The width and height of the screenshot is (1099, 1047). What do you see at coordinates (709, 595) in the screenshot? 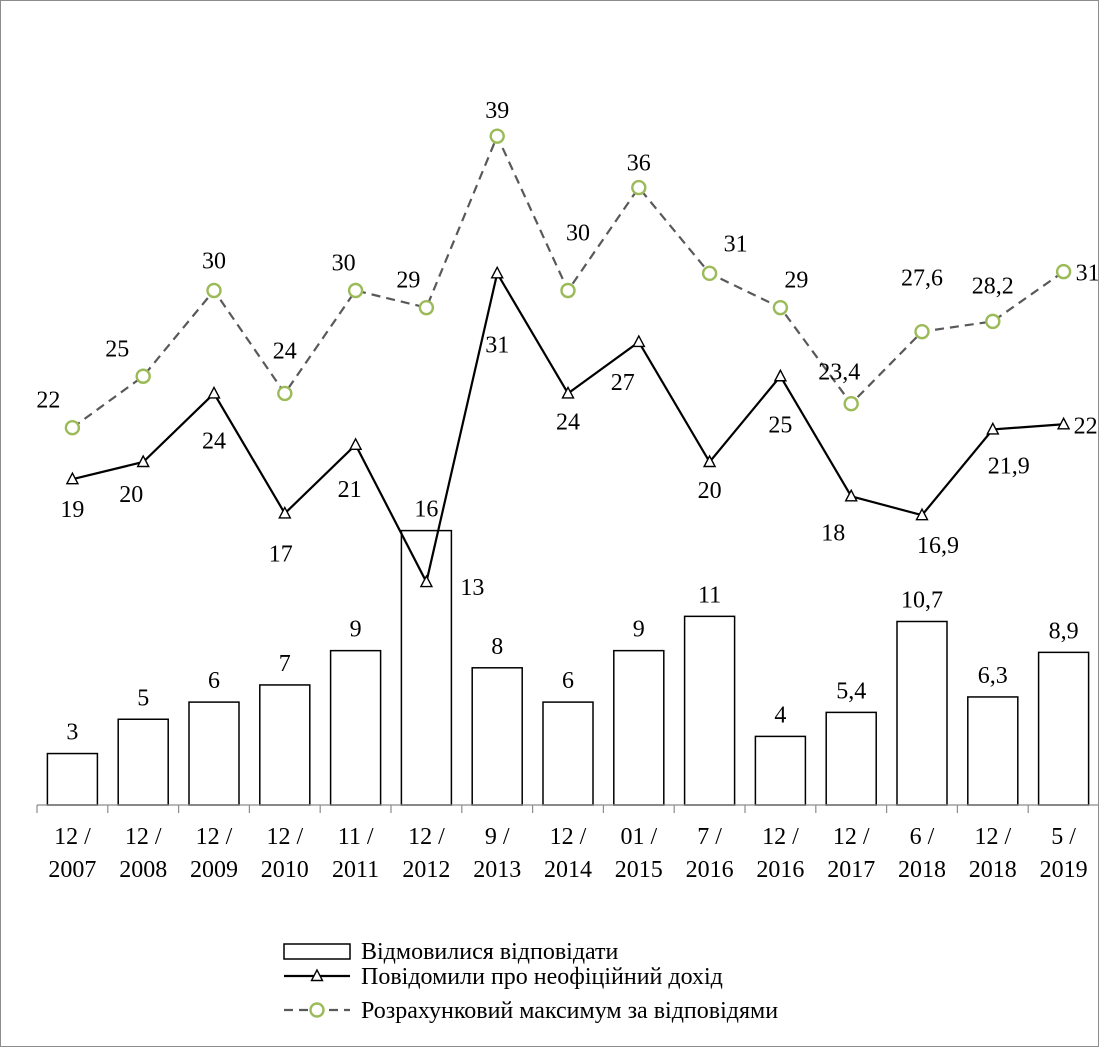
I see `bar-value-label: 11` at bounding box center [709, 595].